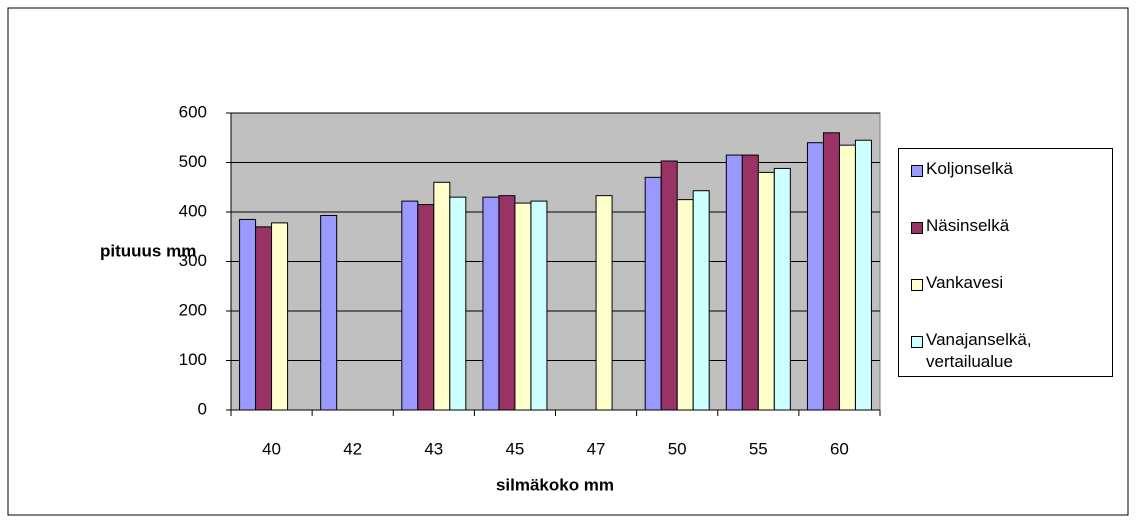 Image resolution: width=1136 pixels, height=523 pixels. I want to click on x-tick-label: 43, so click(433, 448).